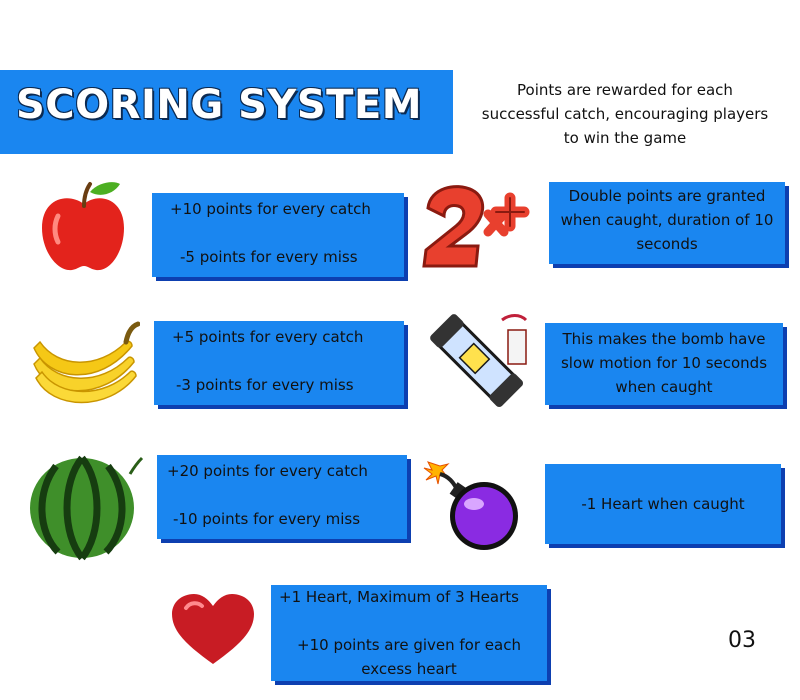 The image size is (800, 700). What do you see at coordinates (667, 196) in the screenshot?
I see `double-line-1: Double points are granted` at bounding box center [667, 196].